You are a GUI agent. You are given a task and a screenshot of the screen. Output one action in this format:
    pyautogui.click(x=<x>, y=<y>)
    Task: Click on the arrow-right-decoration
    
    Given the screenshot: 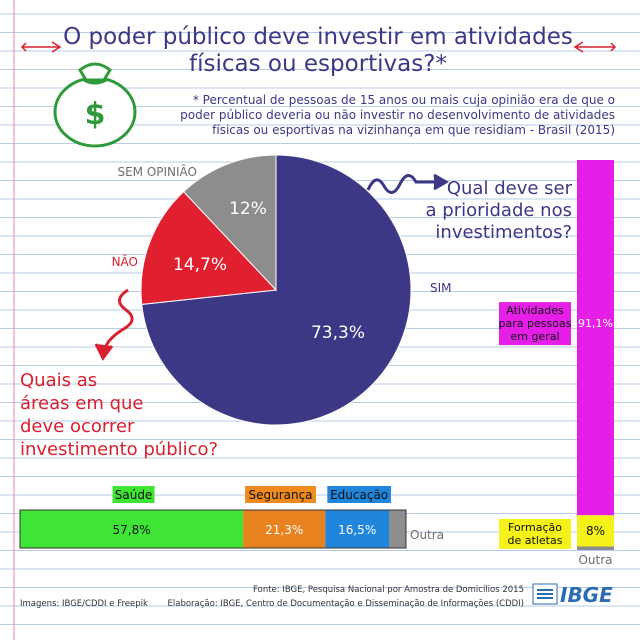 What is the action you would take?
    pyautogui.click(x=595, y=47)
    